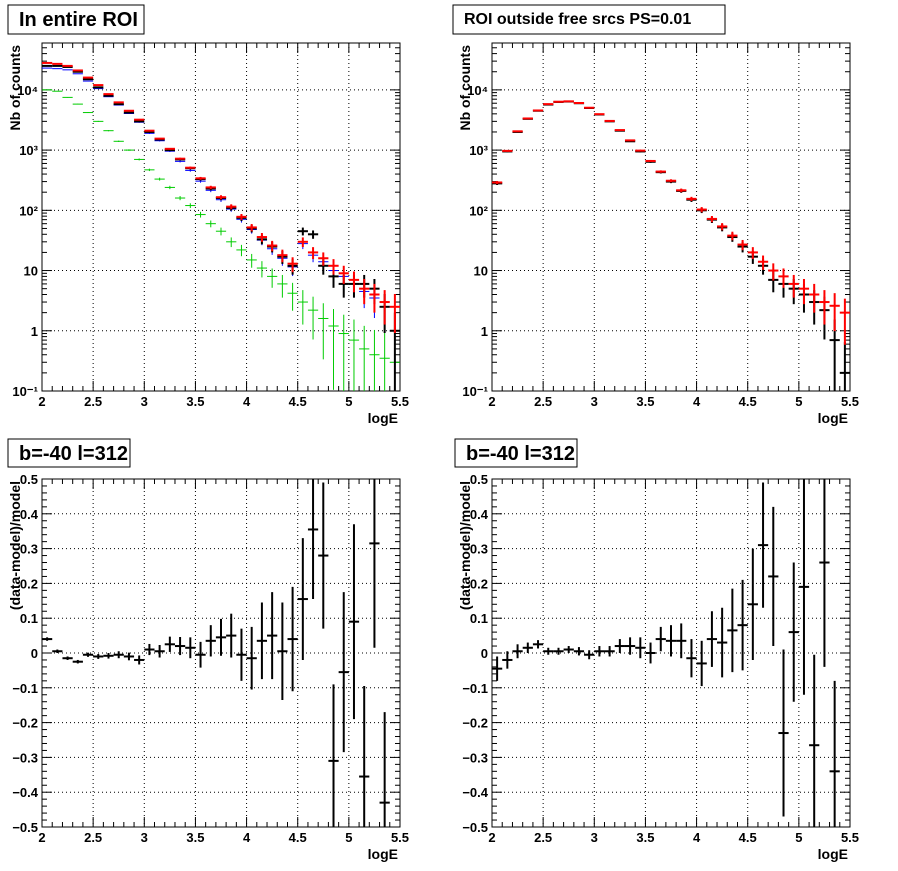 Image resolution: width=898 pixels, height=871 pixels. I want to click on series-green, so click(221, 240).